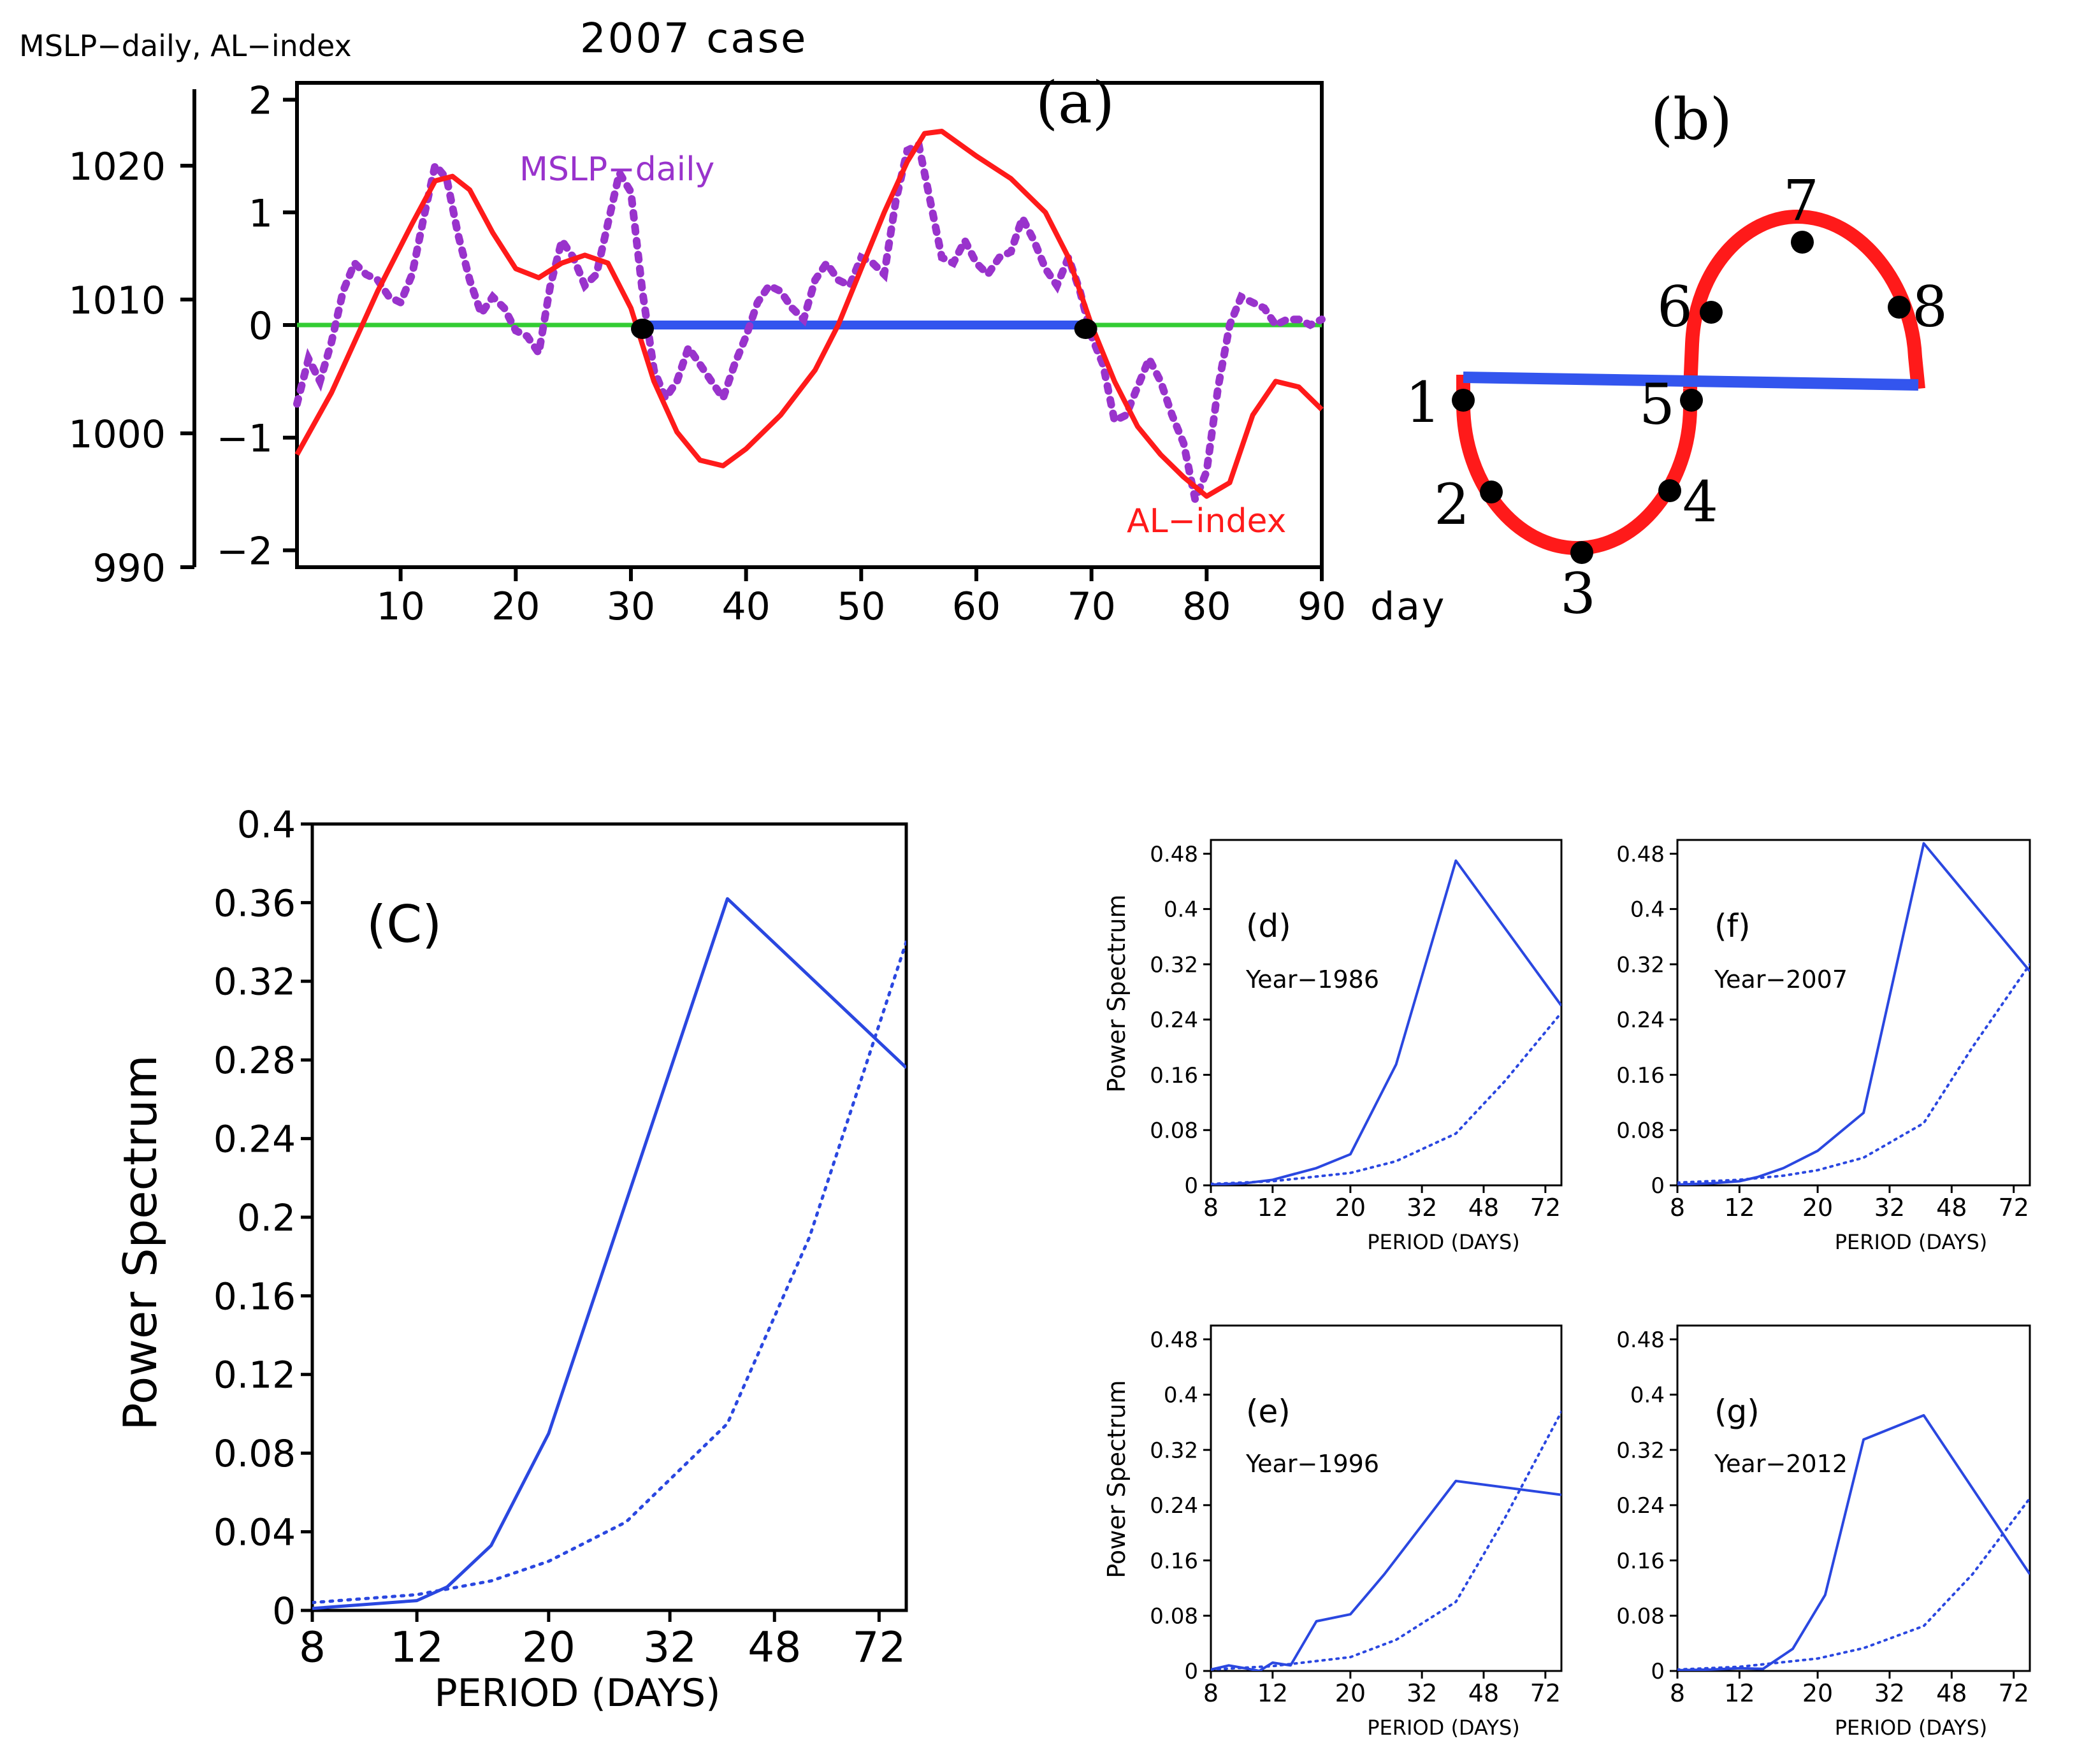 This screenshot has width=2077, height=1764. What do you see at coordinates (1640, 1131) in the screenshot?
I see `panel-f-y-tick-label: 0.08` at bounding box center [1640, 1131].